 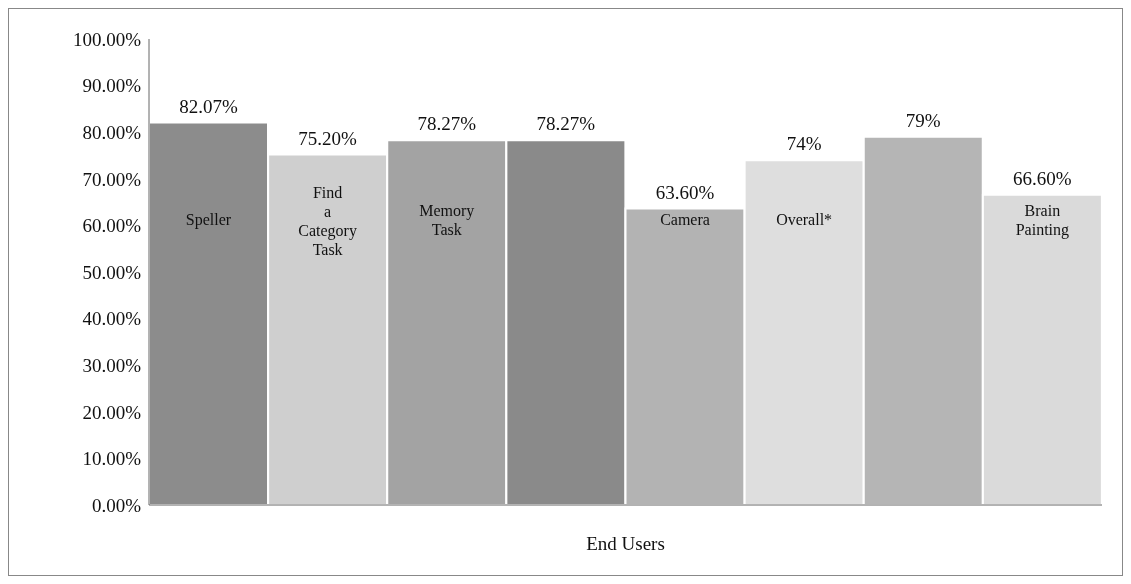 What do you see at coordinates (208, 106) in the screenshot?
I see `data-label: 82.07%` at bounding box center [208, 106].